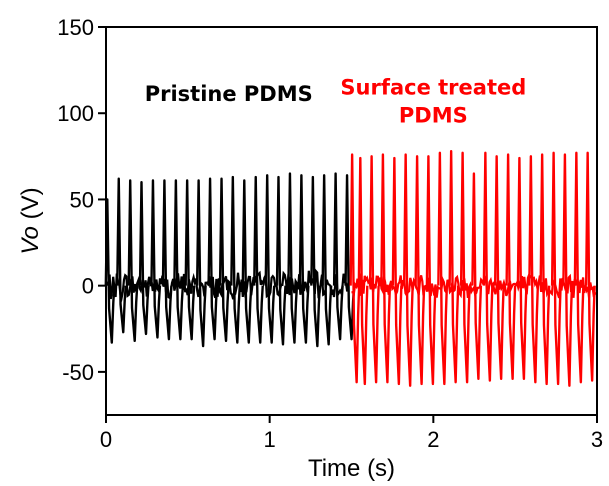  I want to click on x-tick-label: 3, so click(597, 439).